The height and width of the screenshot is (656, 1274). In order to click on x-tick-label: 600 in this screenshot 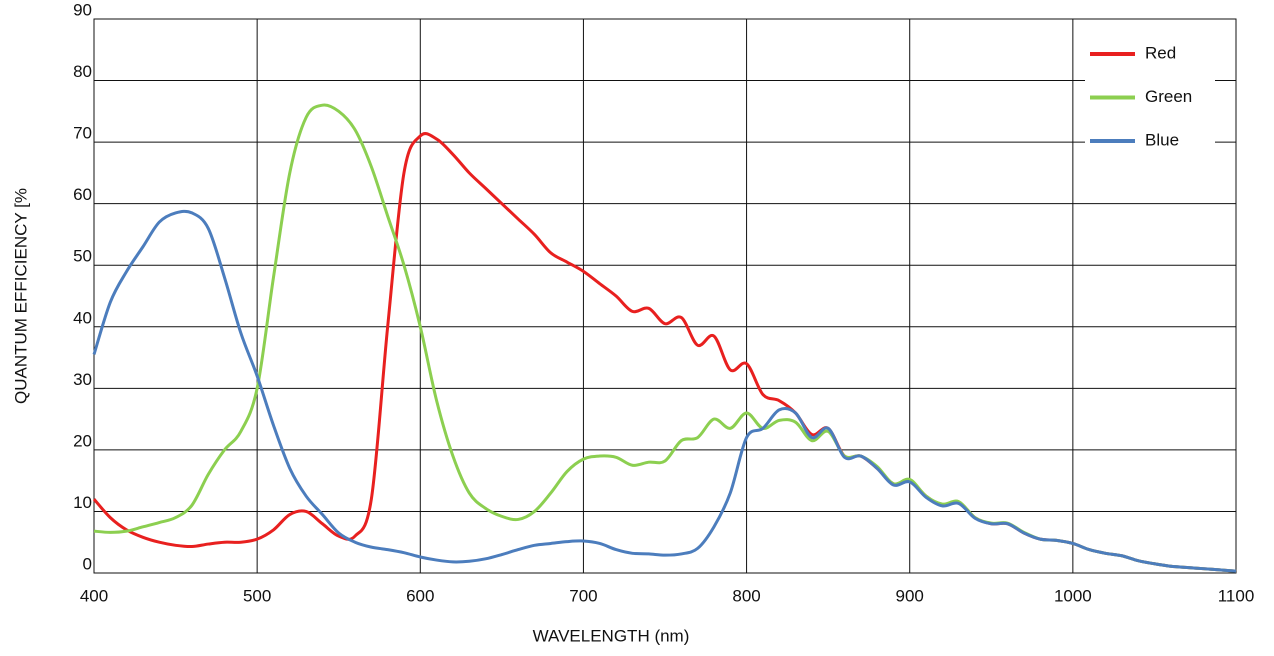, I will do `click(420, 595)`.